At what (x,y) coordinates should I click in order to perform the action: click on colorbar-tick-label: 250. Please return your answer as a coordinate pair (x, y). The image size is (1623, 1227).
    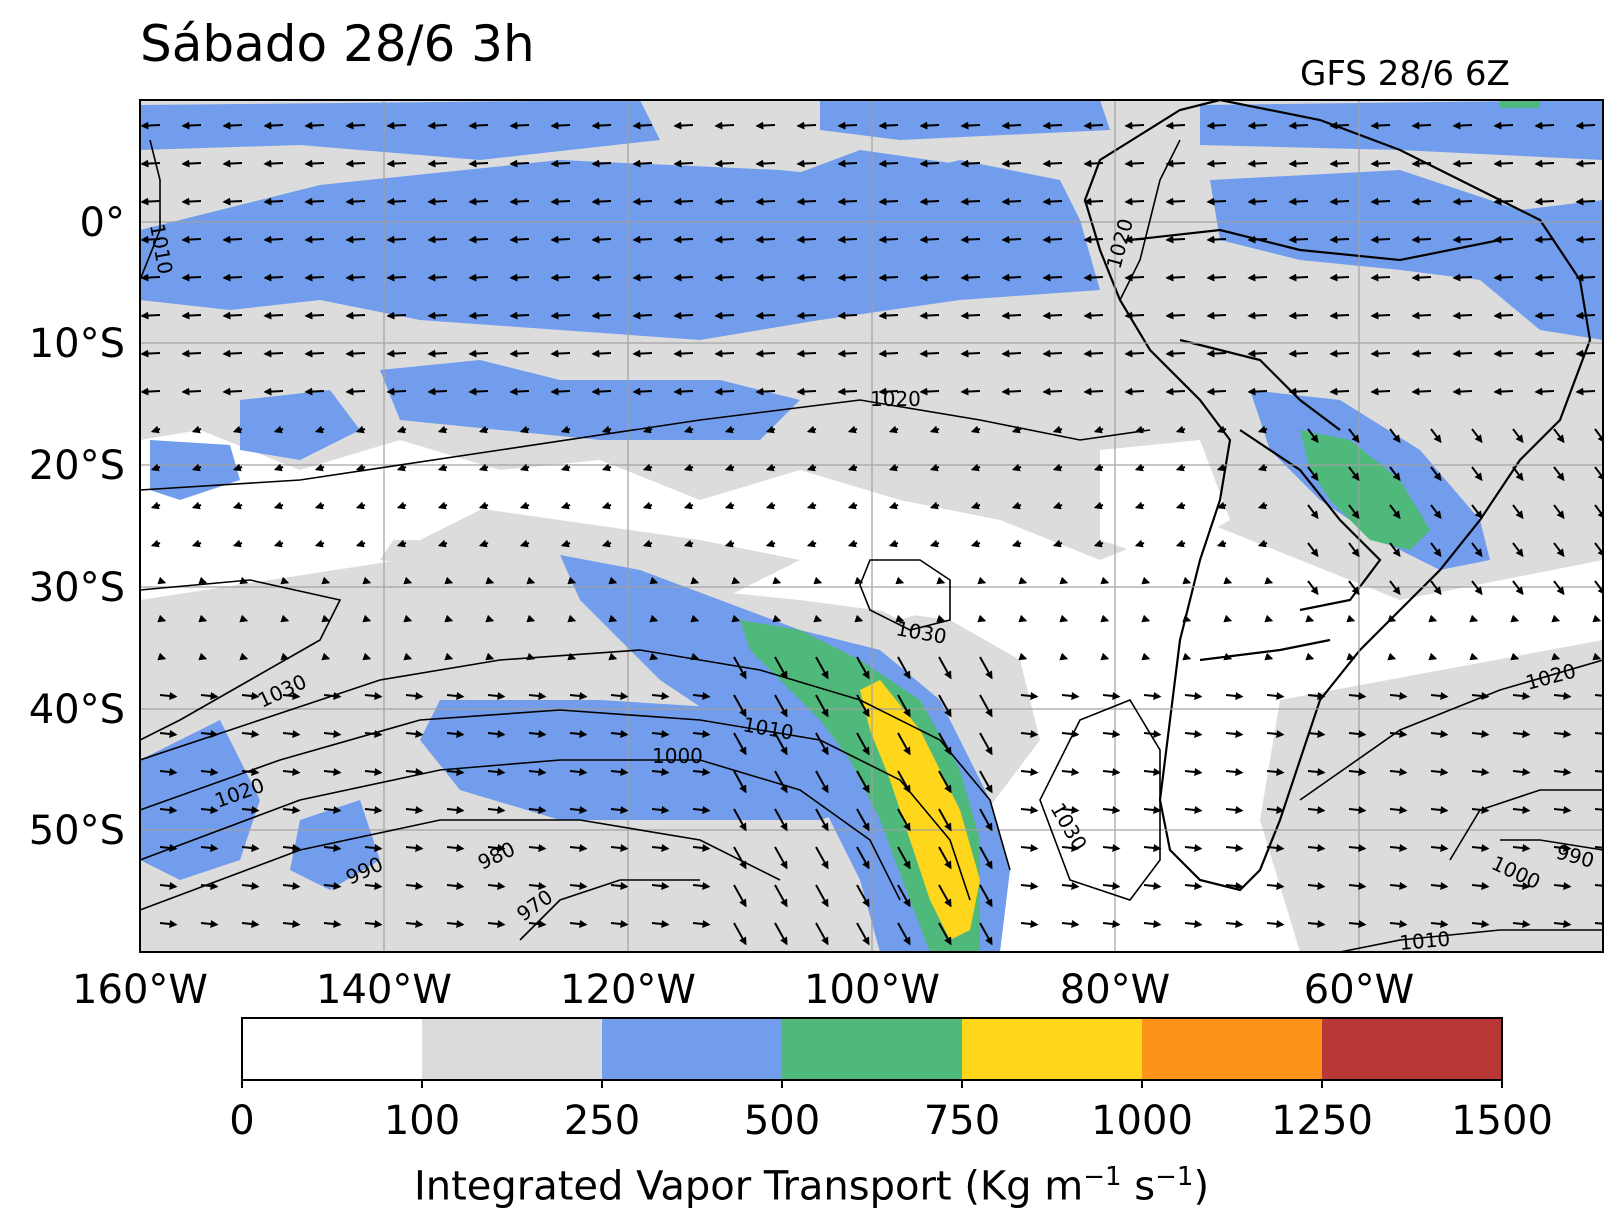
    Looking at the image, I should click on (602, 1121).